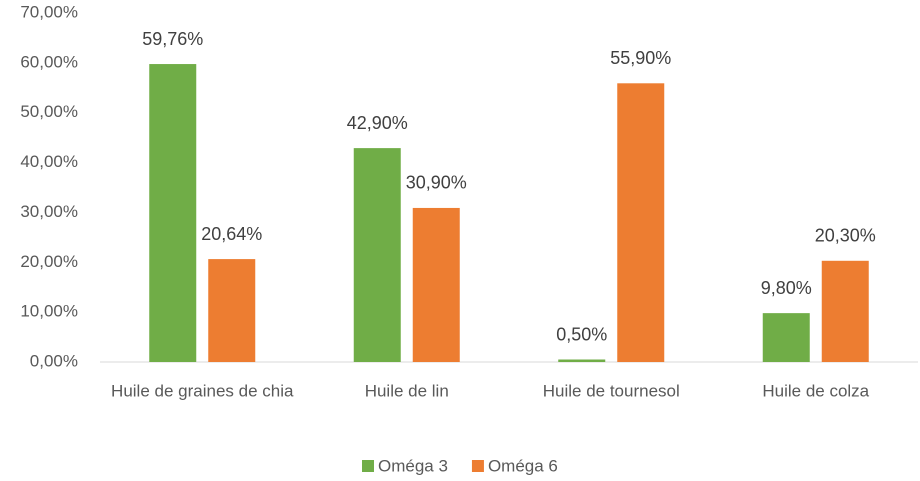 This screenshot has width=920, height=481. I want to click on y-tick-label: 10,00%, so click(49, 311).